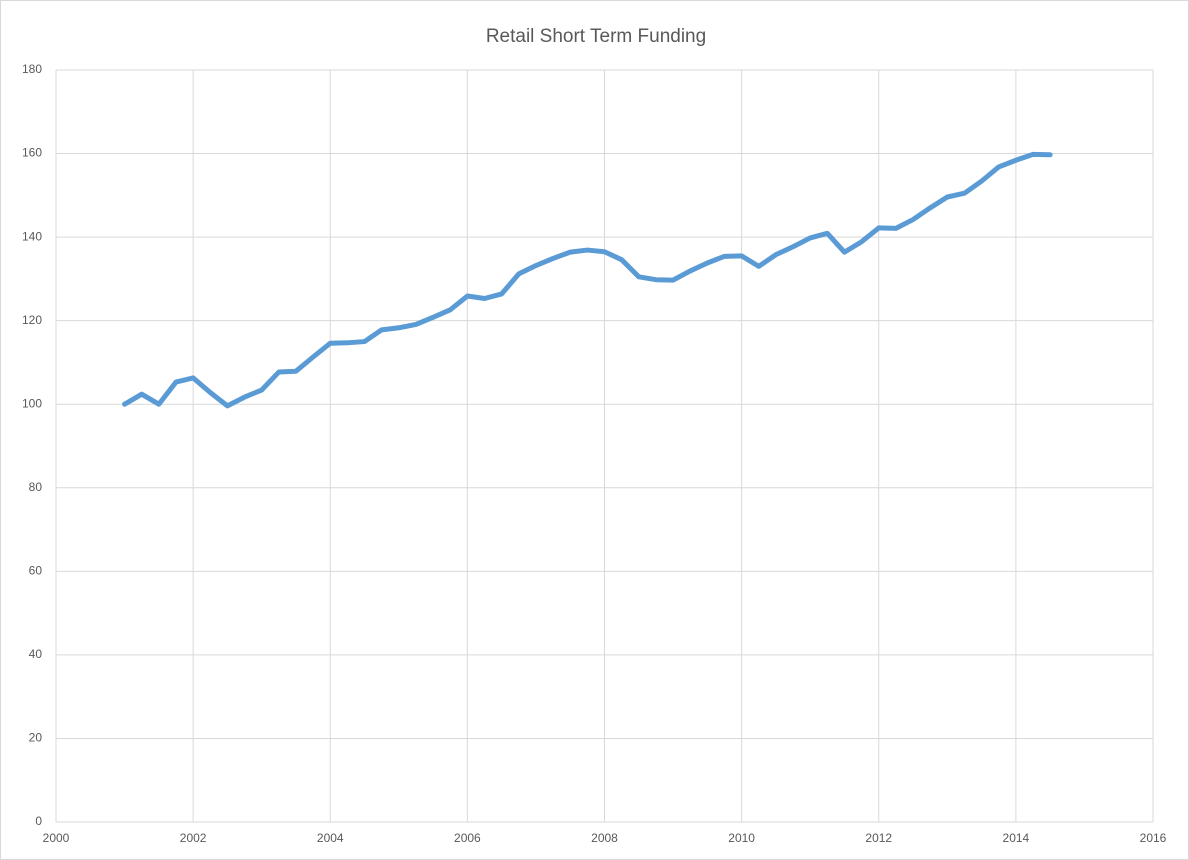 Image resolution: width=1189 pixels, height=860 pixels. Describe the element at coordinates (878, 838) in the screenshot. I see `x-tick-label: 2012` at that location.